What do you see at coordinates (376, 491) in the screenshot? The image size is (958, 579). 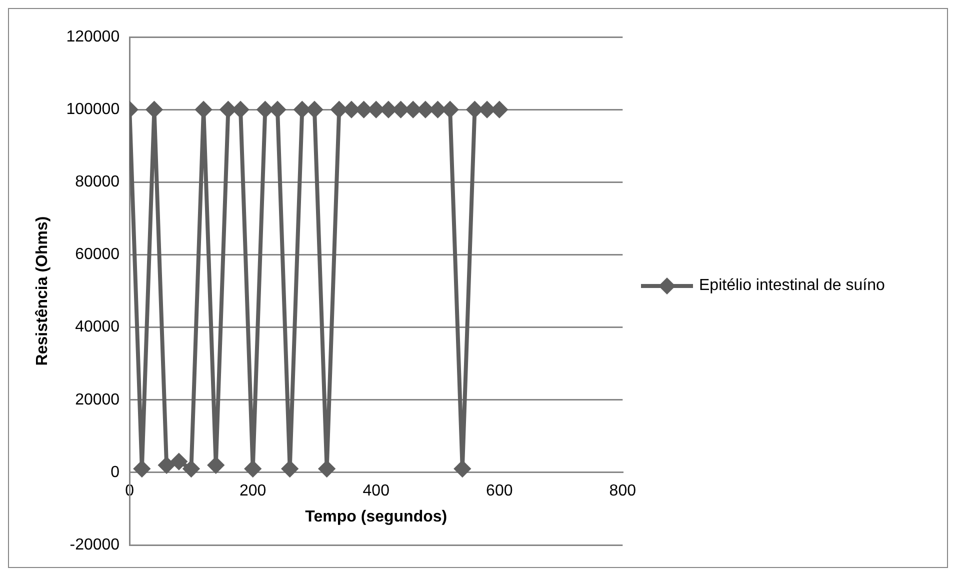 I see `x-tick-label: 400` at bounding box center [376, 491].